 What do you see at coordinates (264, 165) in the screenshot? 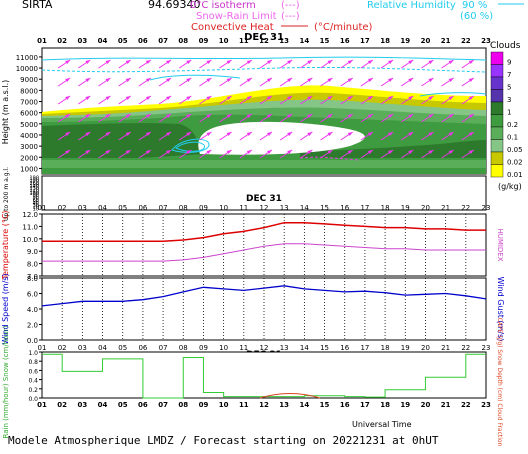
I see `cloud-band-green-bottom` at bounding box center [264, 165].